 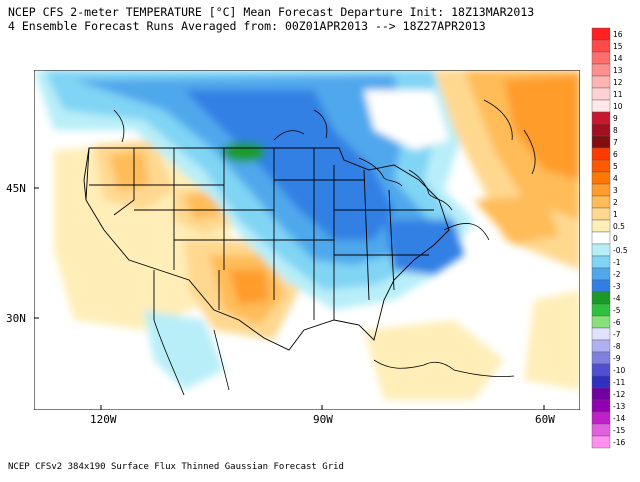 I want to click on legend-label: -3, so click(x=617, y=286).